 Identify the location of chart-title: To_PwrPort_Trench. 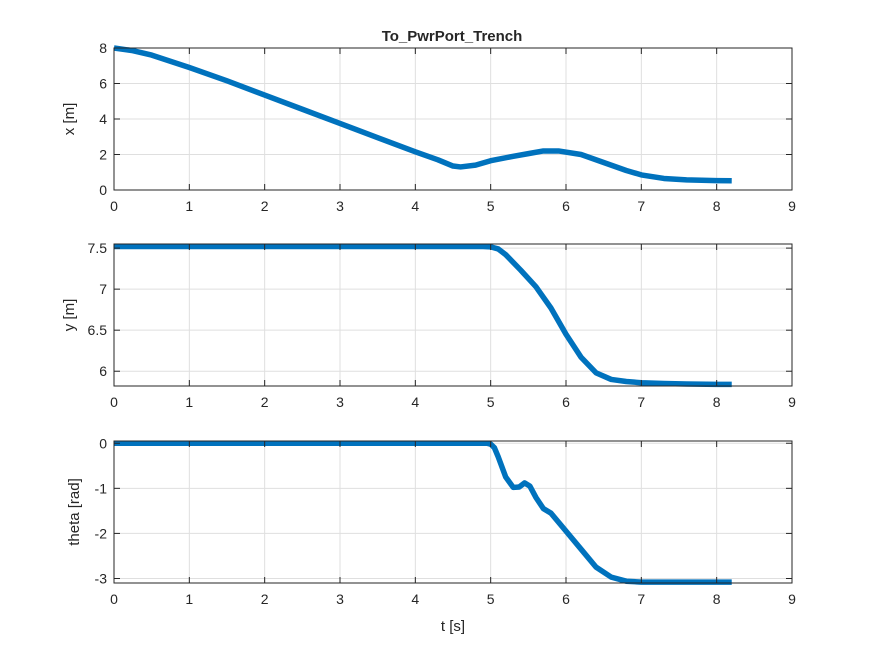
(452, 36).